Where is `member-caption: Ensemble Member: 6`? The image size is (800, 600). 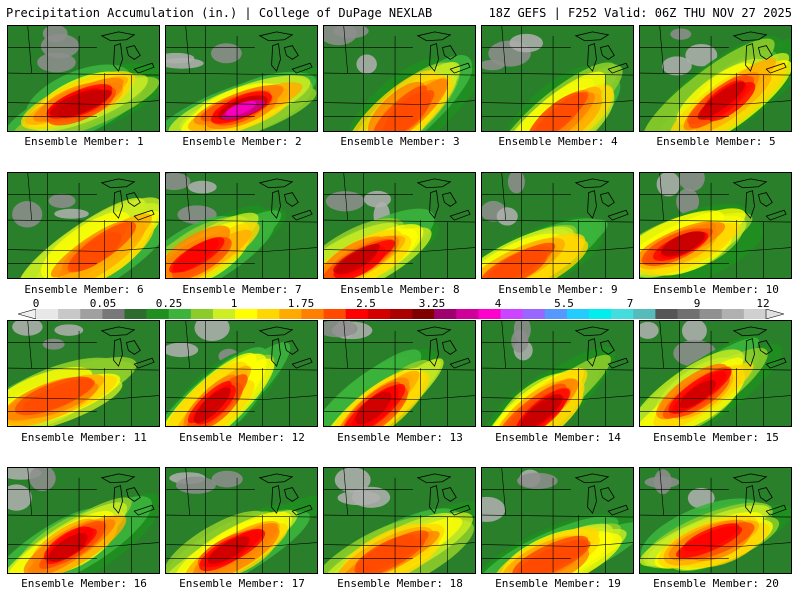 member-caption: Ensemble Member: 6 is located at coordinates (84, 289).